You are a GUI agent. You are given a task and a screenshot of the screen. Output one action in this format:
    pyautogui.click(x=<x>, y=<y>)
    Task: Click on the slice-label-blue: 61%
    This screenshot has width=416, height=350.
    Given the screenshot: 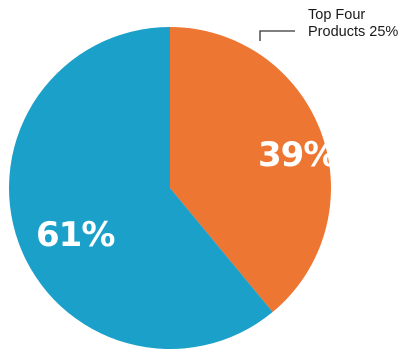 What is the action you would take?
    pyautogui.click(x=75, y=235)
    